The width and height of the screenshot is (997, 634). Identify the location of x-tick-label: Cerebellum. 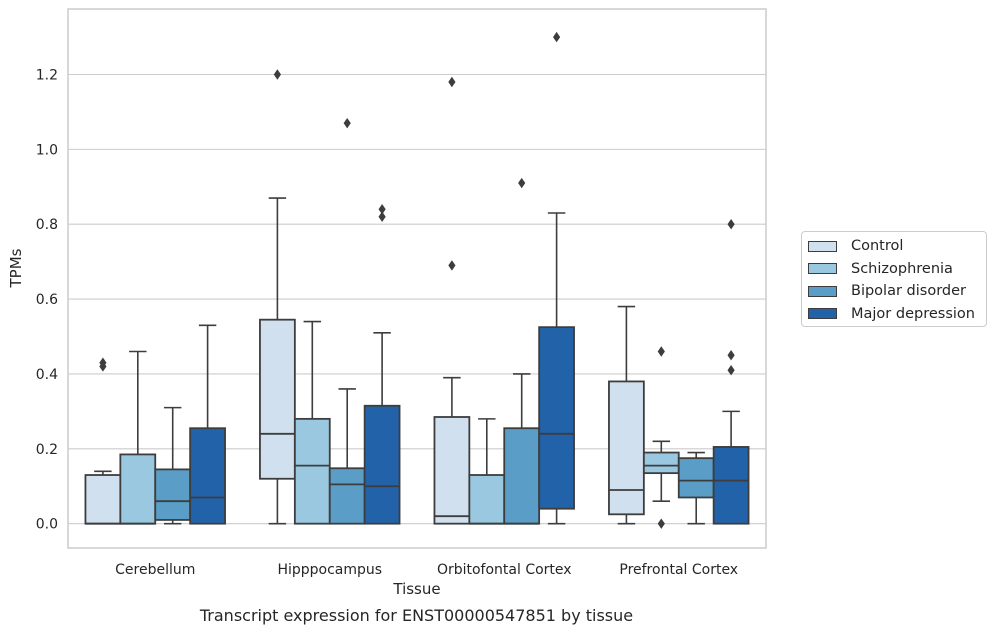
(155, 570).